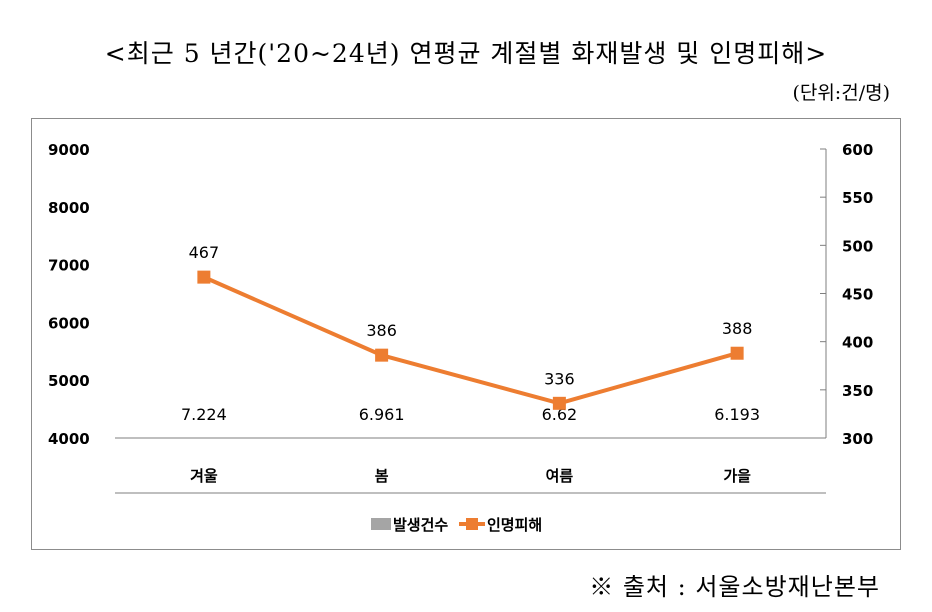  What do you see at coordinates (204, 476) in the screenshot?
I see `category-label: 겨울` at bounding box center [204, 476].